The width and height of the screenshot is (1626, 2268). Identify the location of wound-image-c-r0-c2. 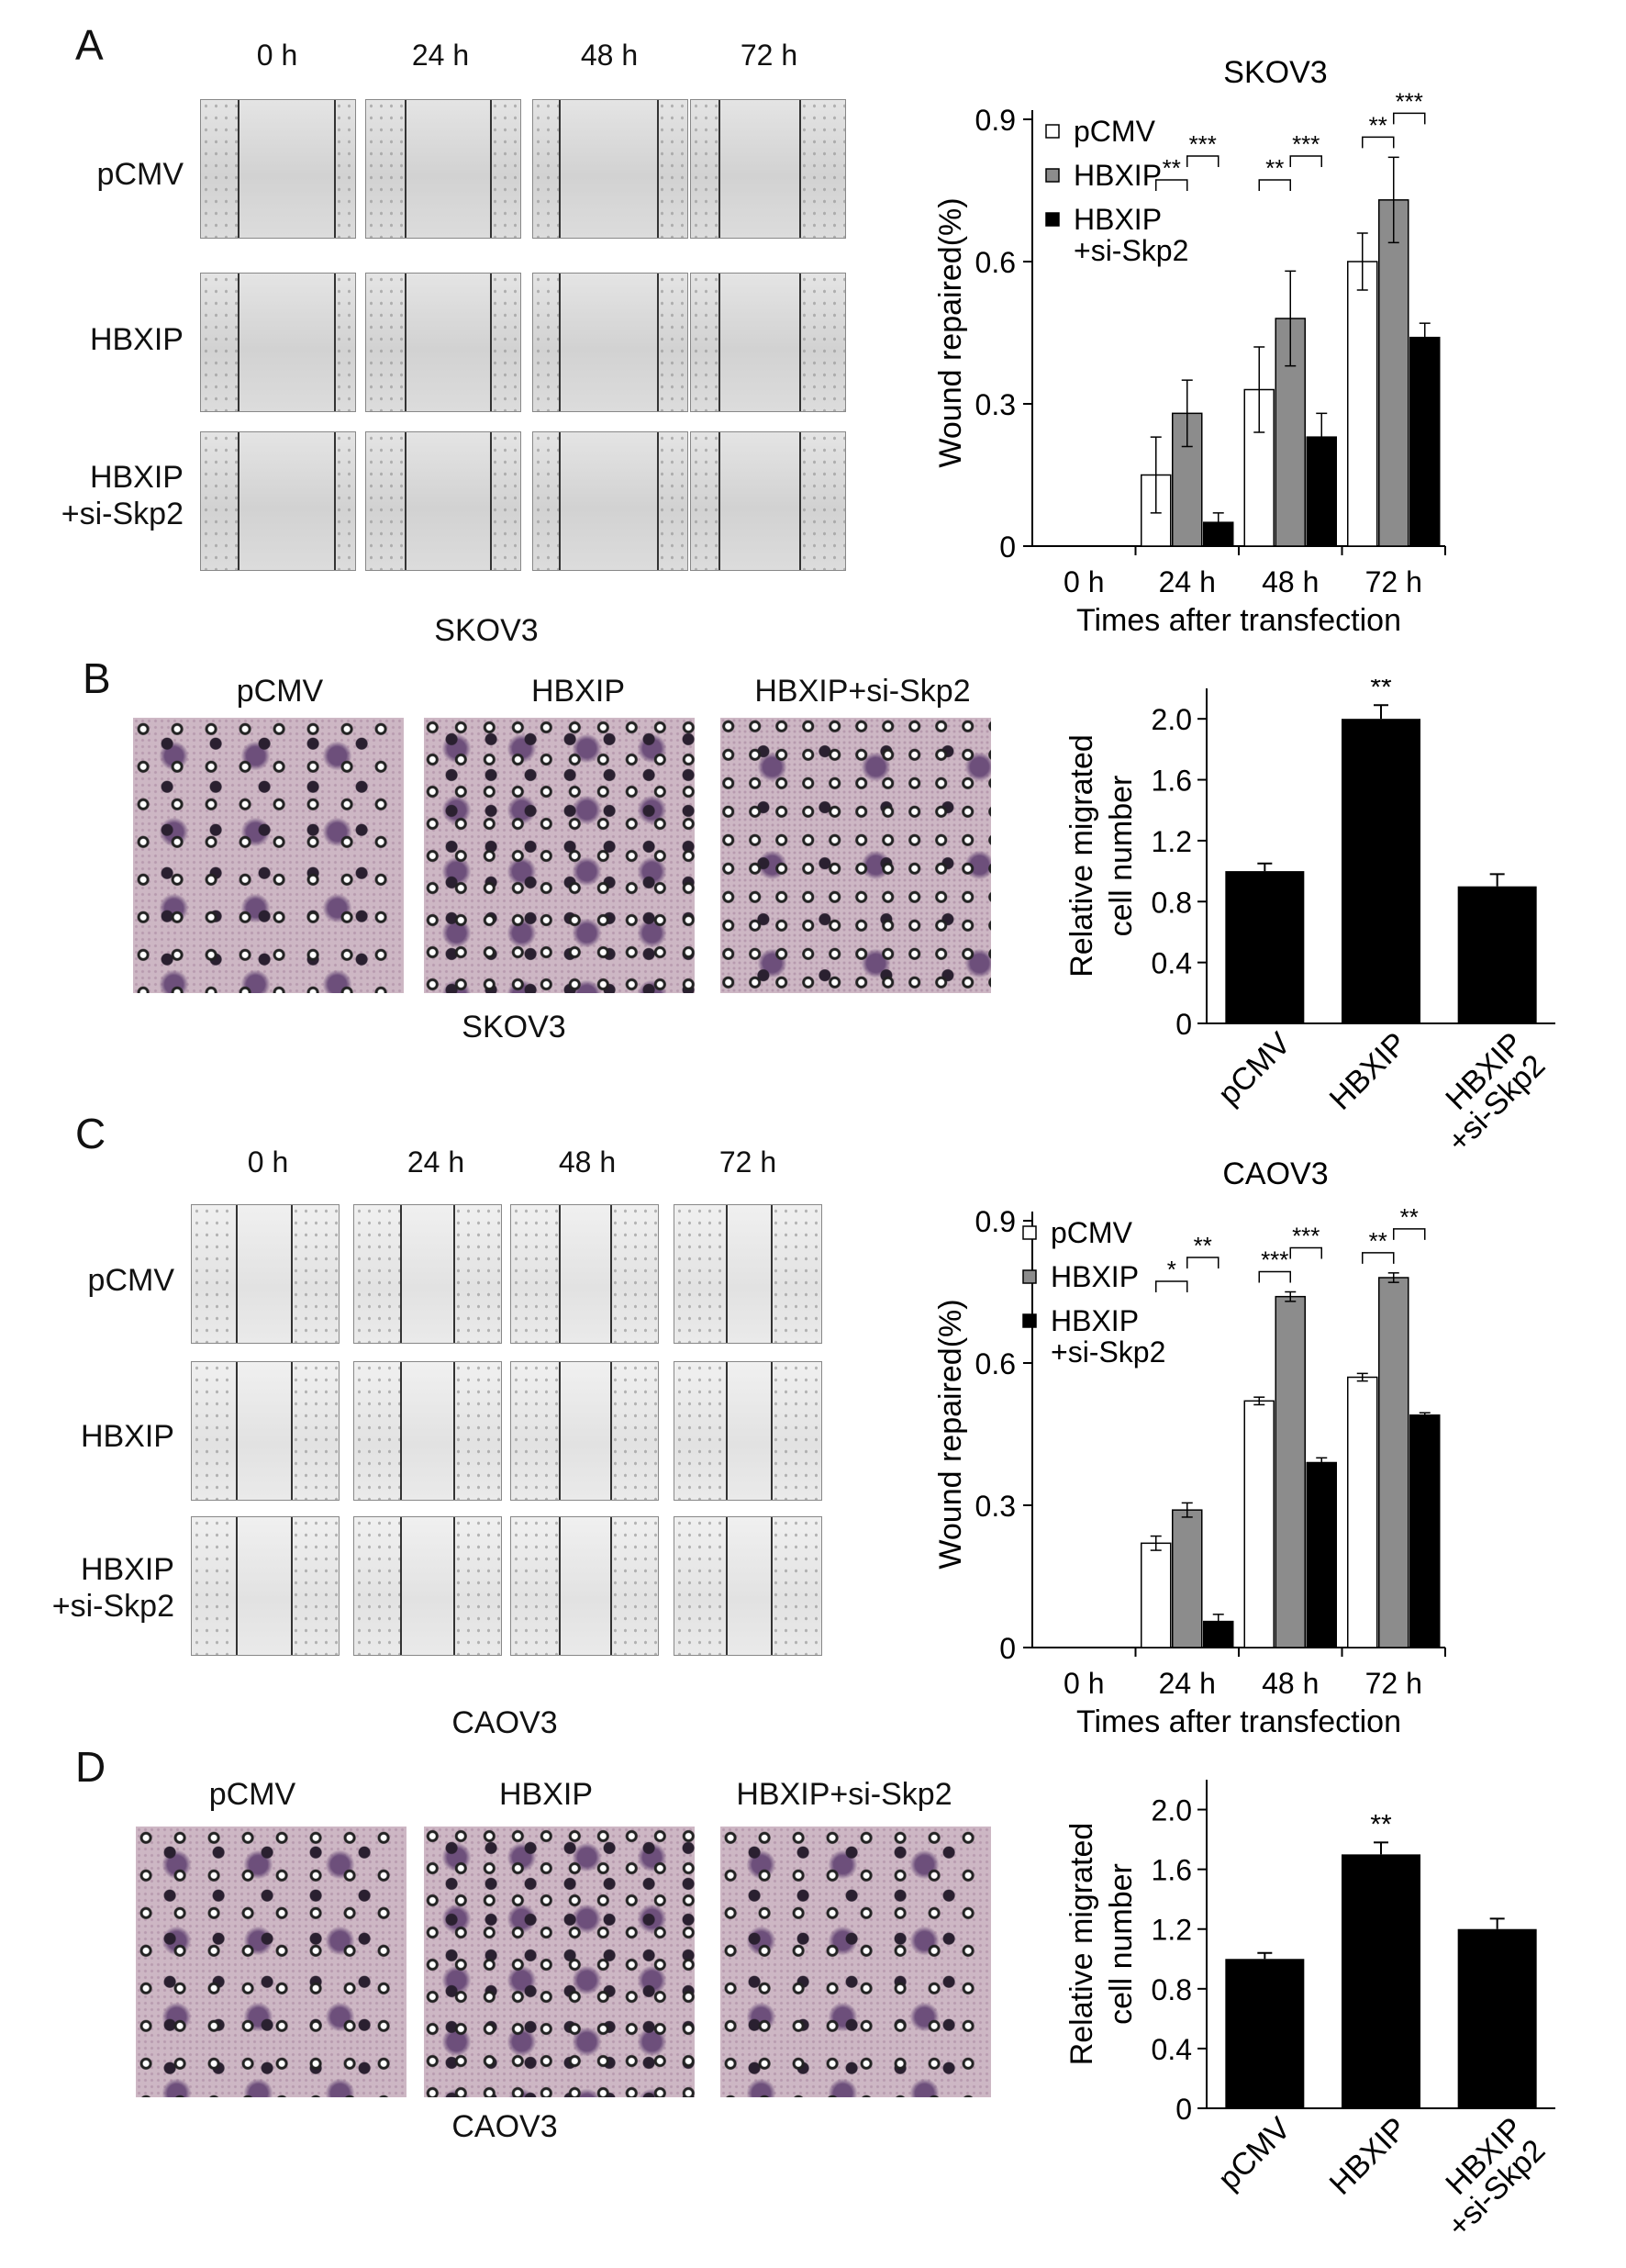
(584, 1274).